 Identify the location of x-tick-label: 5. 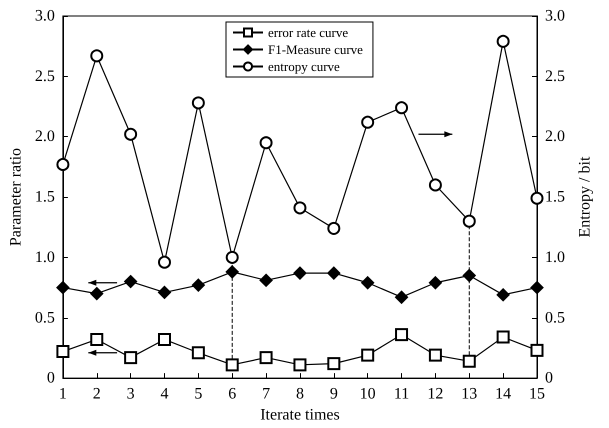
(198, 394).